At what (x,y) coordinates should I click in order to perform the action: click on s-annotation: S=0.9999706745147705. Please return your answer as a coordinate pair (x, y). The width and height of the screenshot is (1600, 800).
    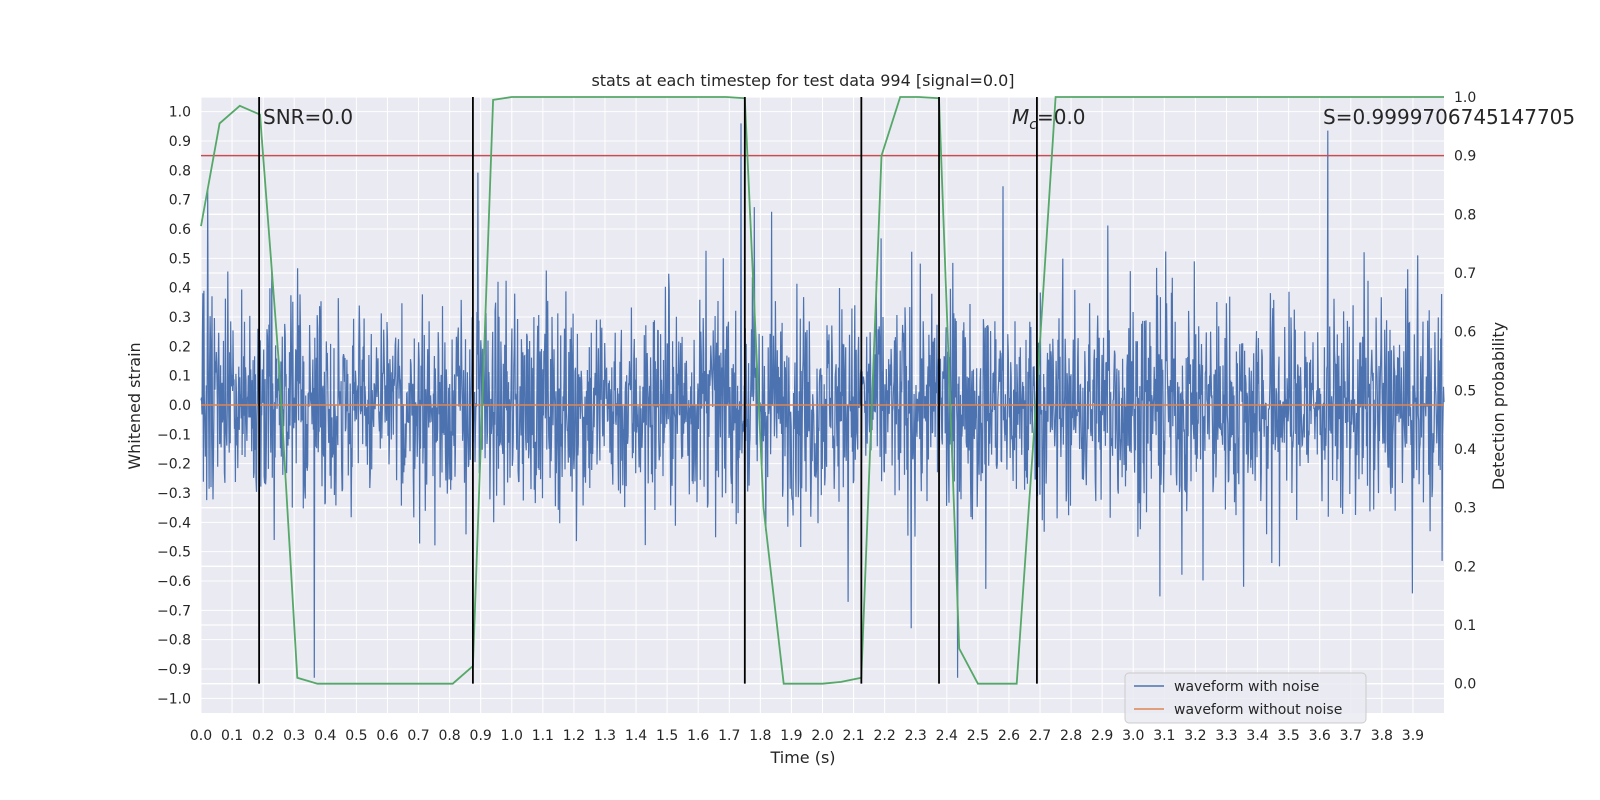
    Looking at the image, I should click on (1449, 117).